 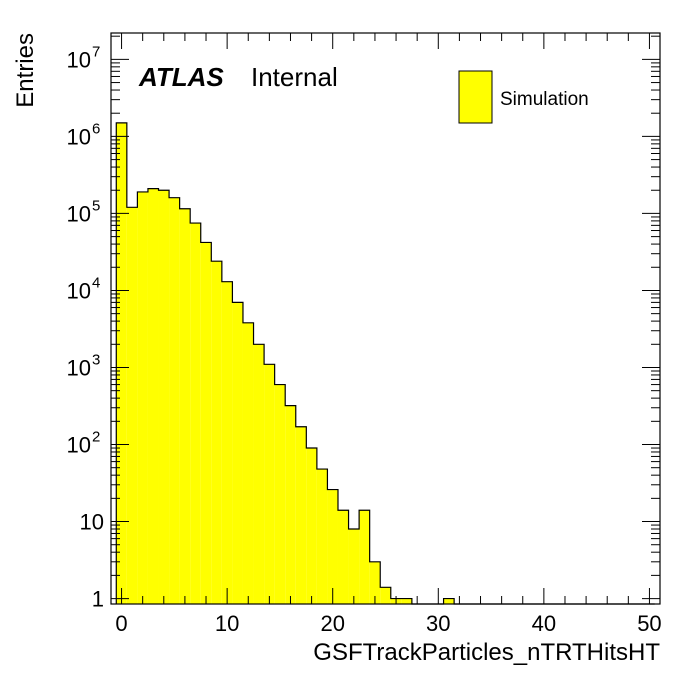 What do you see at coordinates (181, 77) in the screenshot?
I see `atlas-label: ATLAS` at bounding box center [181, 77].